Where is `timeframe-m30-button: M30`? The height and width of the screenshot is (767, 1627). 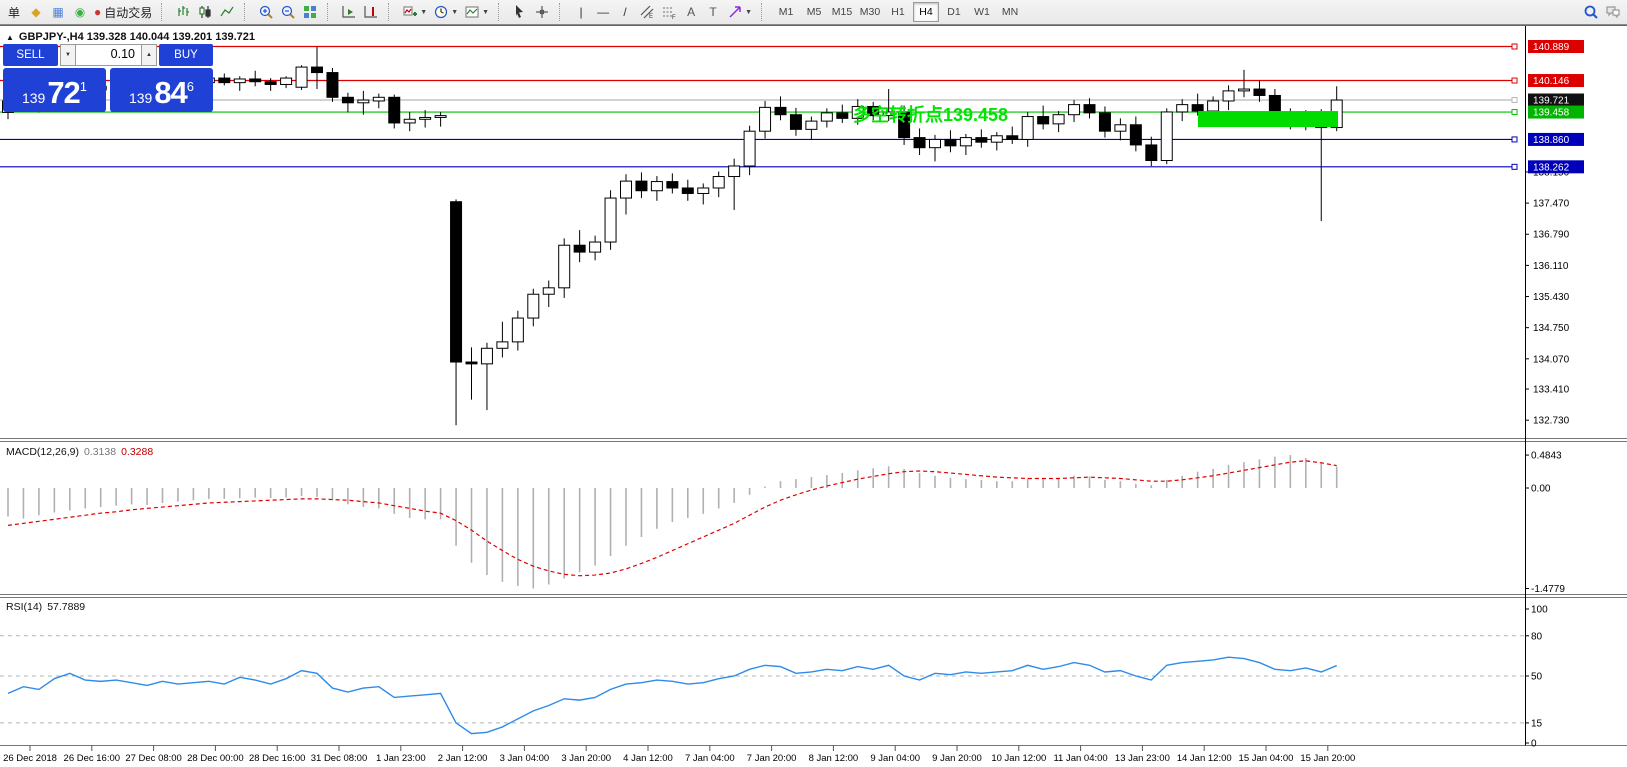 timeframe-m30-button: M30 is located at coordinates (870, 12).